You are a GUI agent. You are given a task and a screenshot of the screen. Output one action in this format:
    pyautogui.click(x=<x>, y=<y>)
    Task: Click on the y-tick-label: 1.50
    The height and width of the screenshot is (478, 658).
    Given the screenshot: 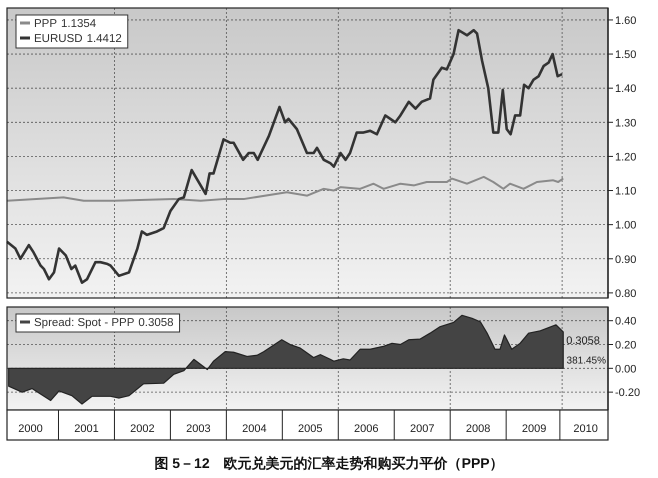 What is the action you would take?
    pyautogui.click(x=625, y=55)
    